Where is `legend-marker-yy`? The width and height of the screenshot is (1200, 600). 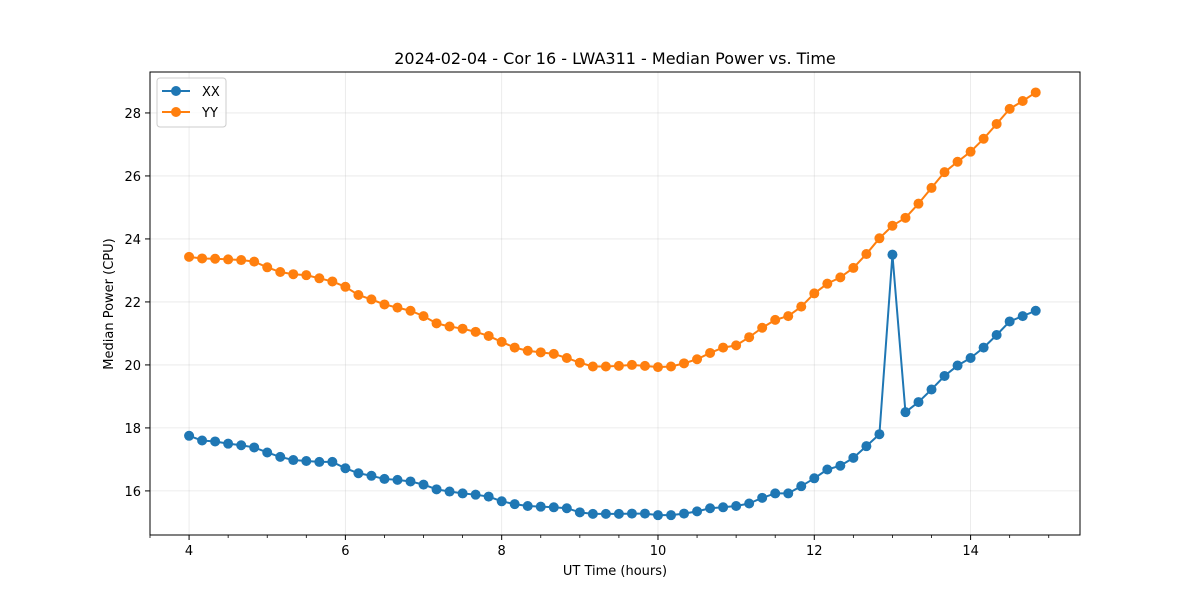 legend-marker-yy is located at coordinates (176, 112).